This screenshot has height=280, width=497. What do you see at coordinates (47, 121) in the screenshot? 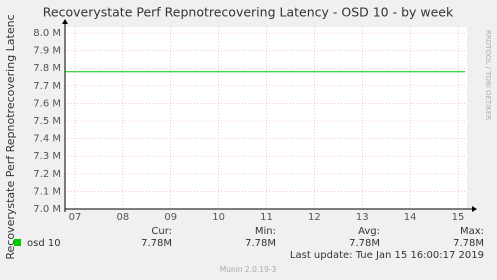
I see `y-tick-label: 7.5 M` at bounding box center [47, 121].